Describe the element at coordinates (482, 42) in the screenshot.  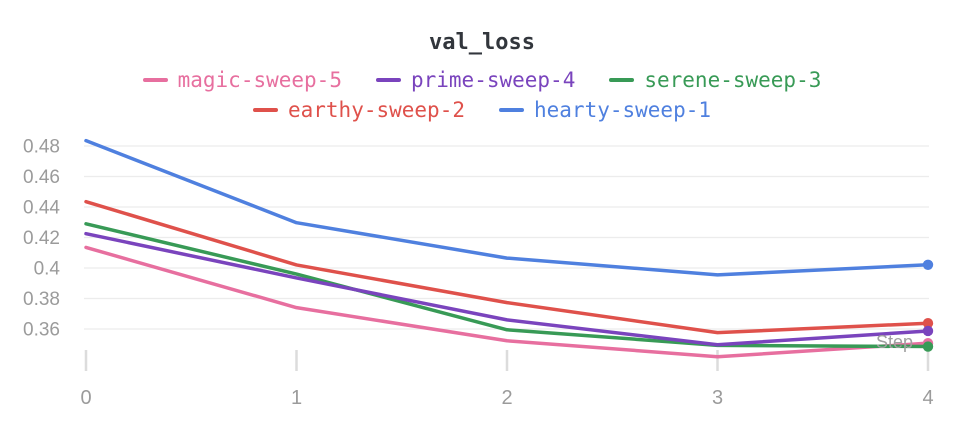
I see `chart-title: val_loss` at that location.